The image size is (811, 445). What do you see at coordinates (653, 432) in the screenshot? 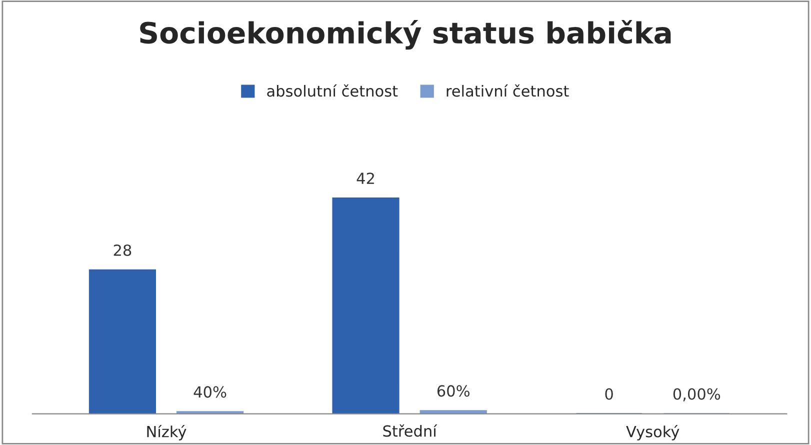
I see `x-tick-label: Vysoký` at bounding box center [653, 432].